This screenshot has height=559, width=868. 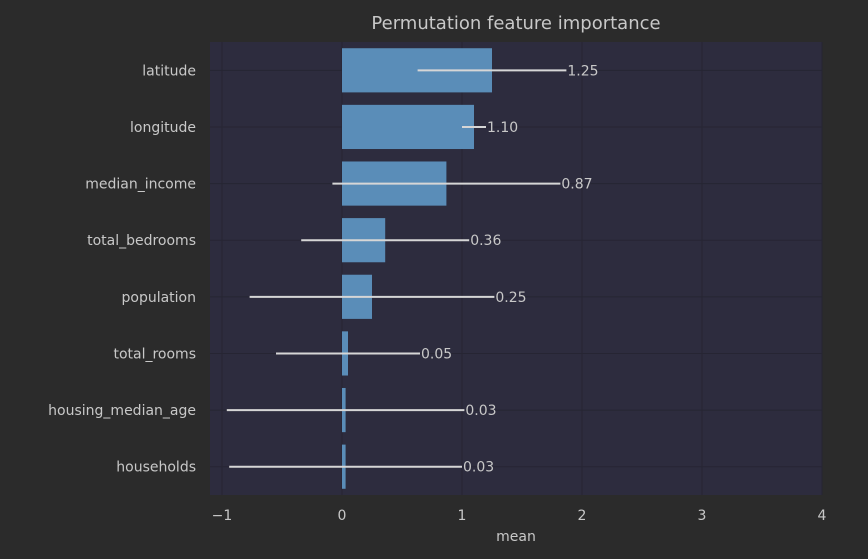 What do you see at coordinates (576, 185) in the screenshot?
I see `value-label-median-income: 0.87` at bounding box center [576, 185].